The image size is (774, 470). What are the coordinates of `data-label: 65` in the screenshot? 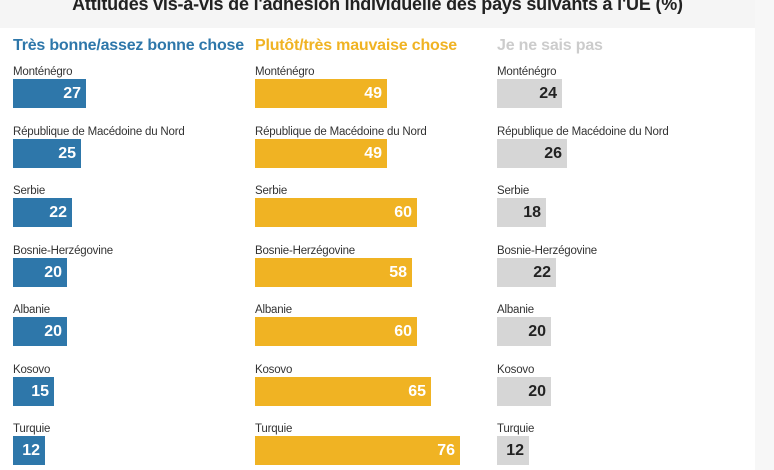 It's located at (417, 391).